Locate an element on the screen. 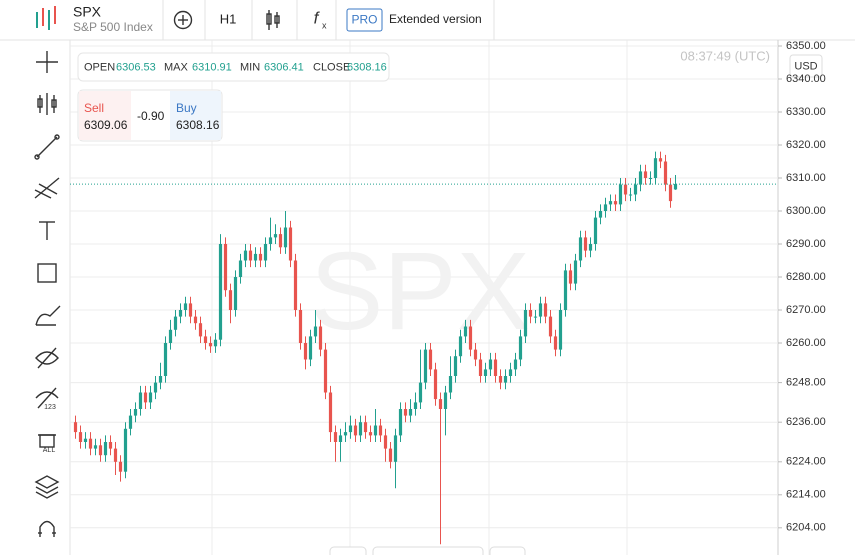 The image size is (855, 555). y-tick-label: 6290.00 is located at coordinates (806, 244).